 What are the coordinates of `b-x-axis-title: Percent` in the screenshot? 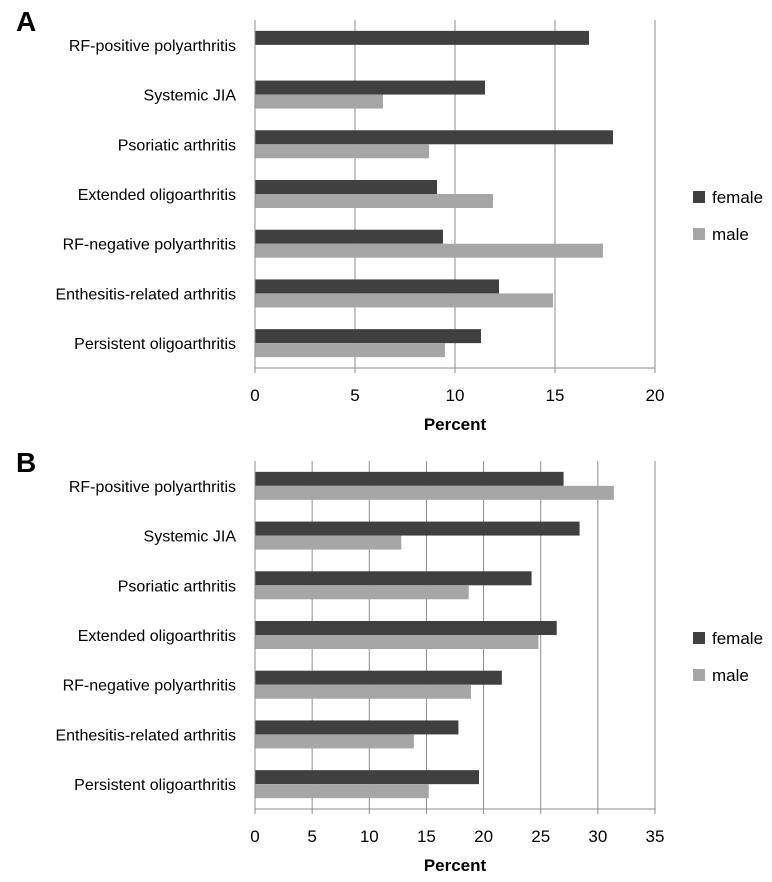 It's located at (455, 865).